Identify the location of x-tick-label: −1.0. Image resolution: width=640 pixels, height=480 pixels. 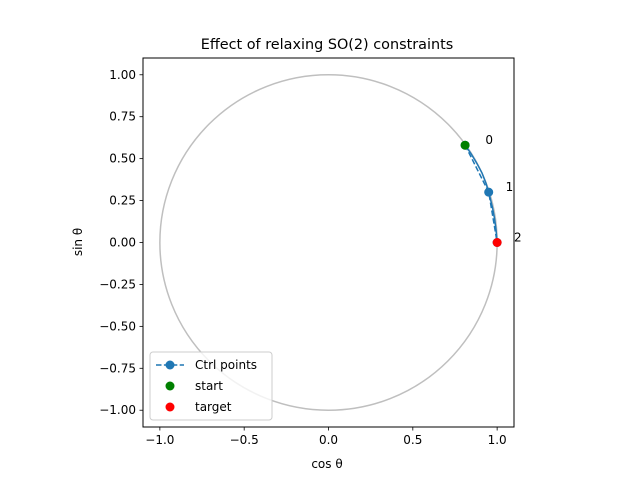
(159, 440).